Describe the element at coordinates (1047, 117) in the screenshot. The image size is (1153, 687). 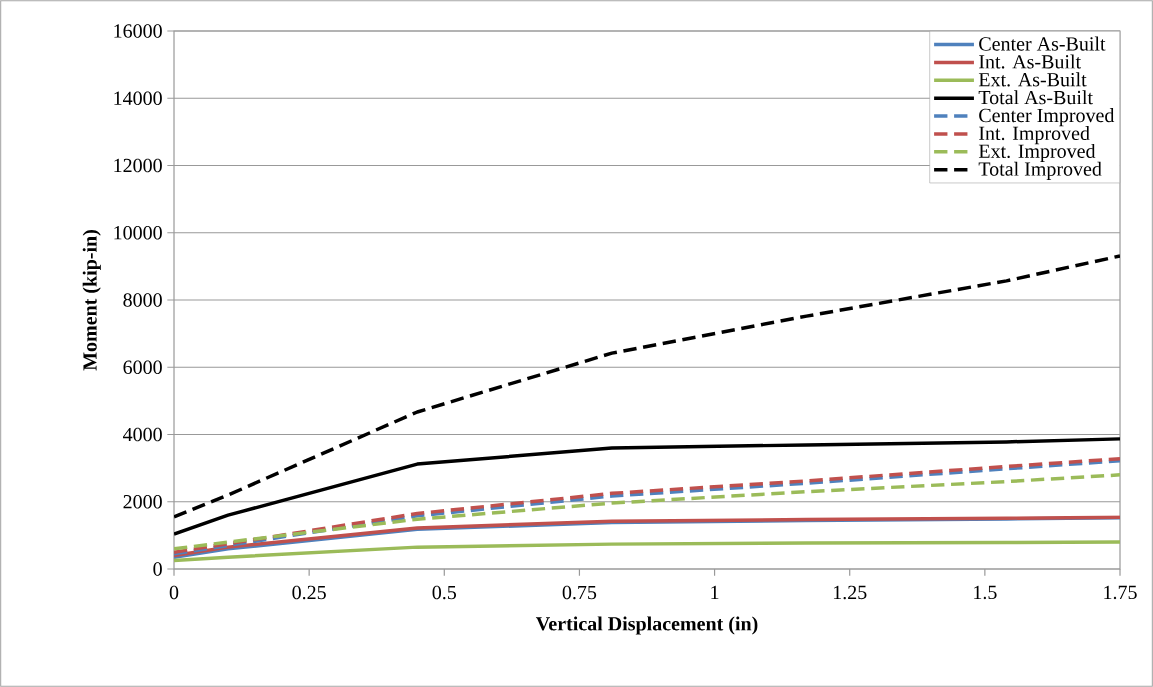
I see `legend-label: Center Improved` at that location.